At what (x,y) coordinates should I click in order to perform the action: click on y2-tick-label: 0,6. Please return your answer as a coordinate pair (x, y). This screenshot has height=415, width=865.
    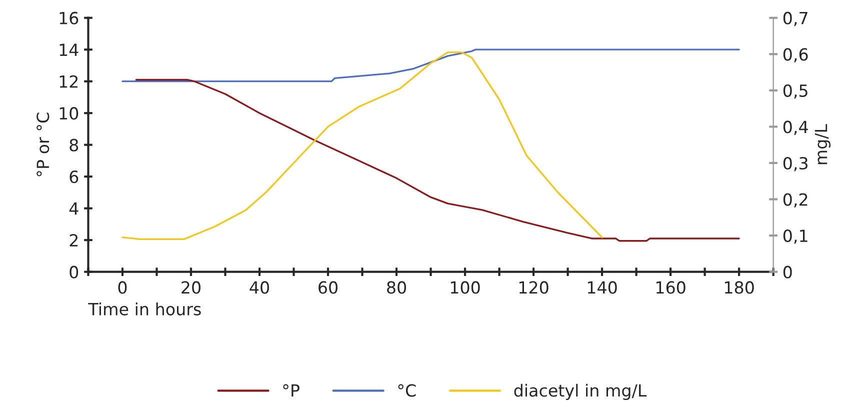
    Looking at the image, I should click on (795, 55).